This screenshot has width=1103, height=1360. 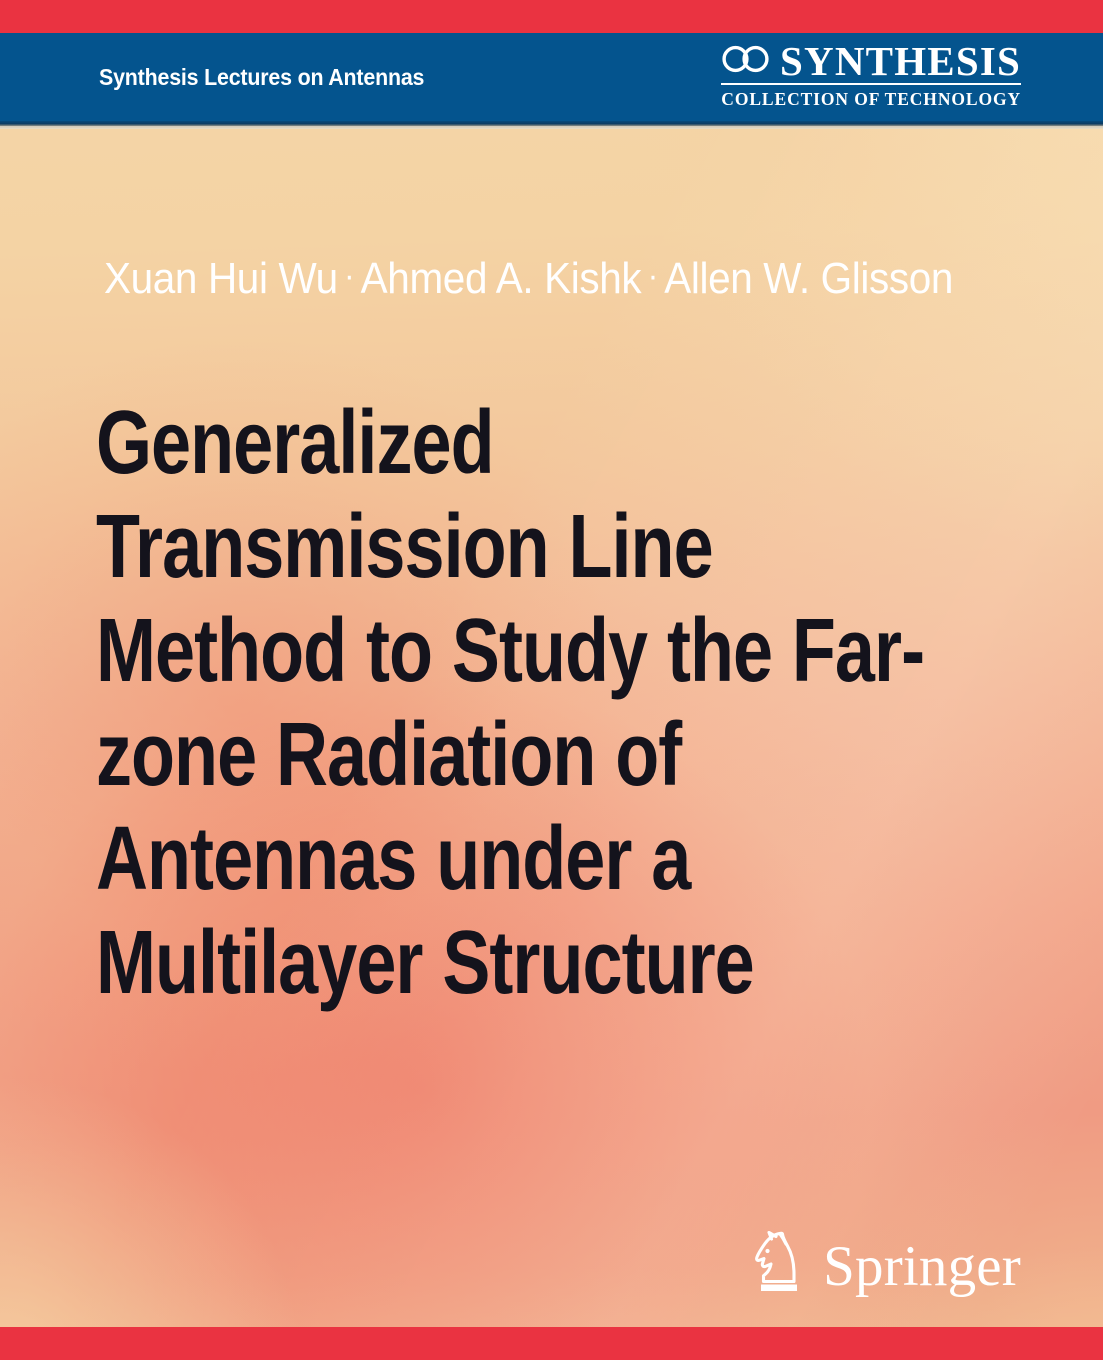 What do you see at coordinates (389, 754) in the screenshot?
I see `title-line: zone Radiation of` at bounding box center [389, 754].